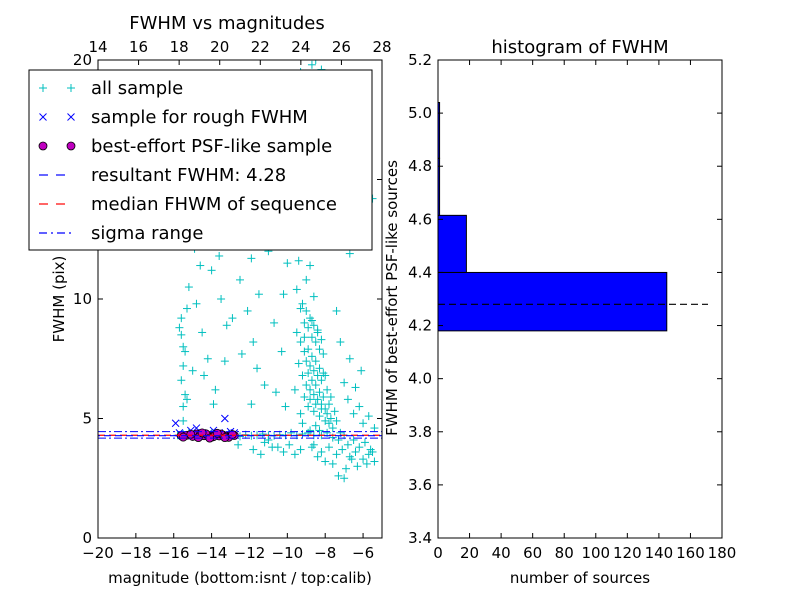 The image size is (800, 600). I want to click on legend-entry: best-effort PSF-like sample, so click(185, 146).